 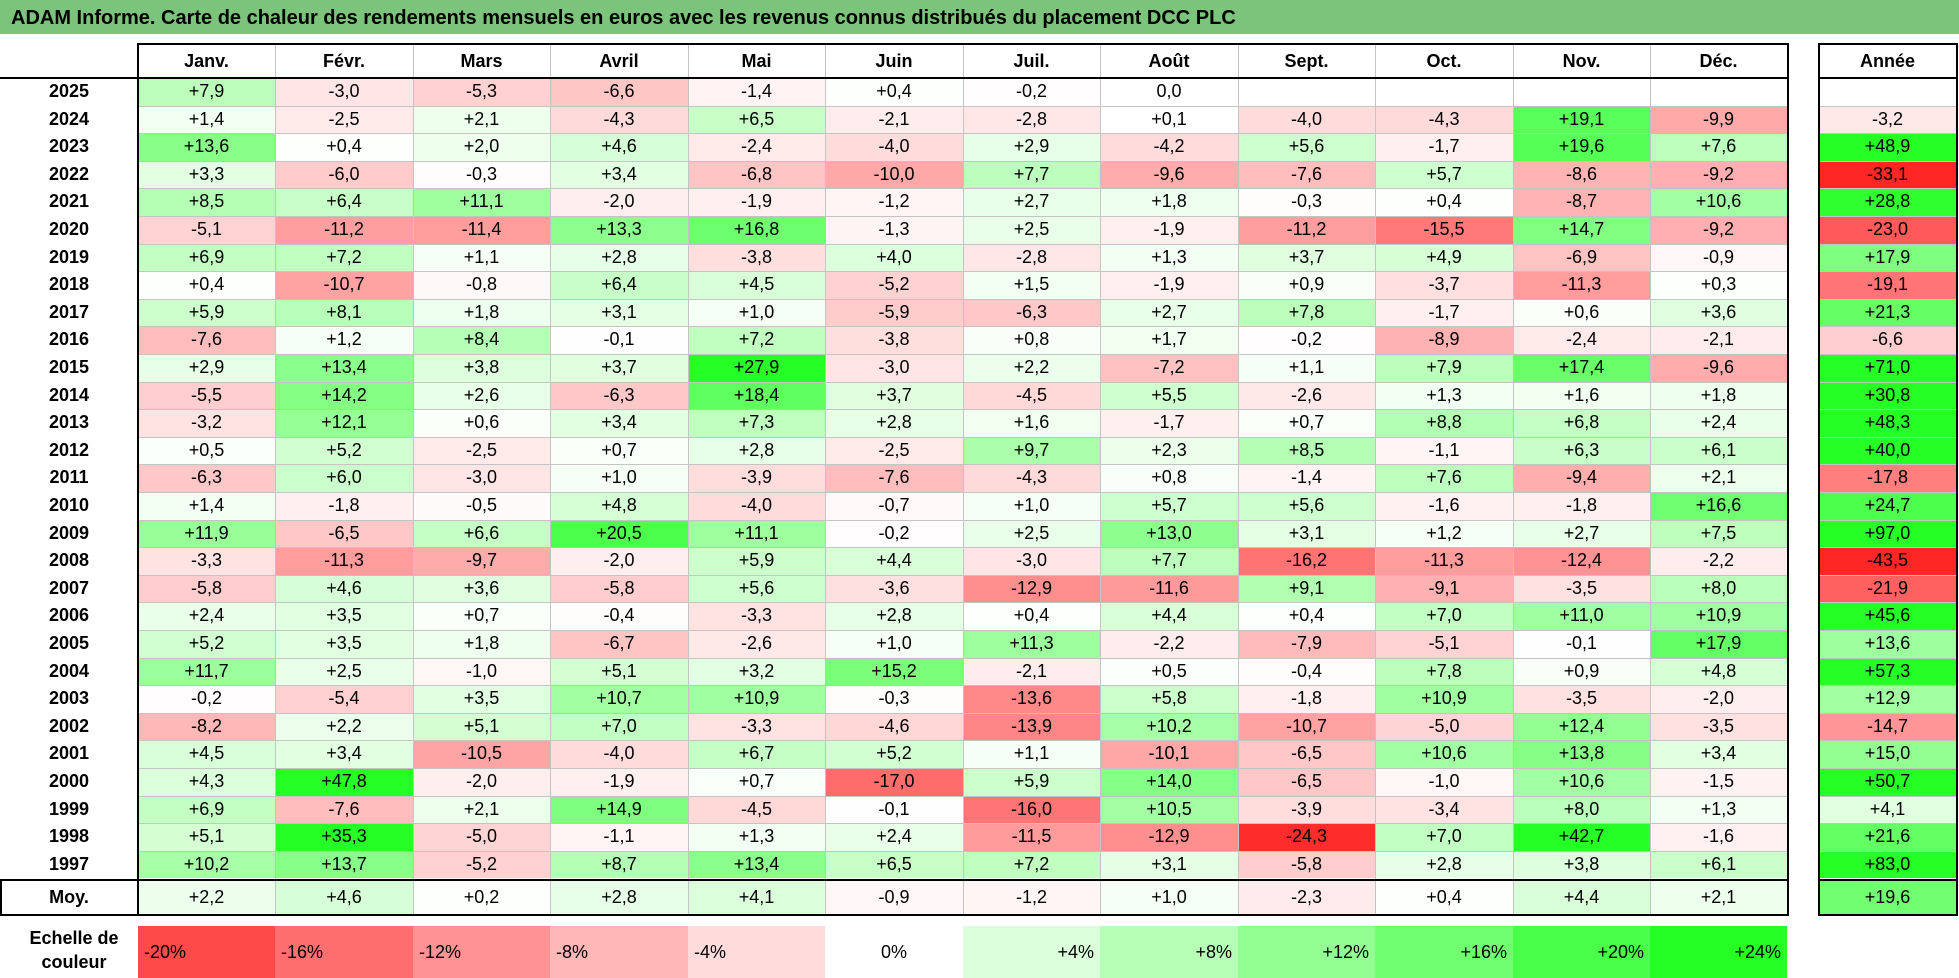 What do you see at coordinates (1169, 312) in the screenshot?
I see `heatmap-cell: +2,7` at bounding box center [1169, 312].